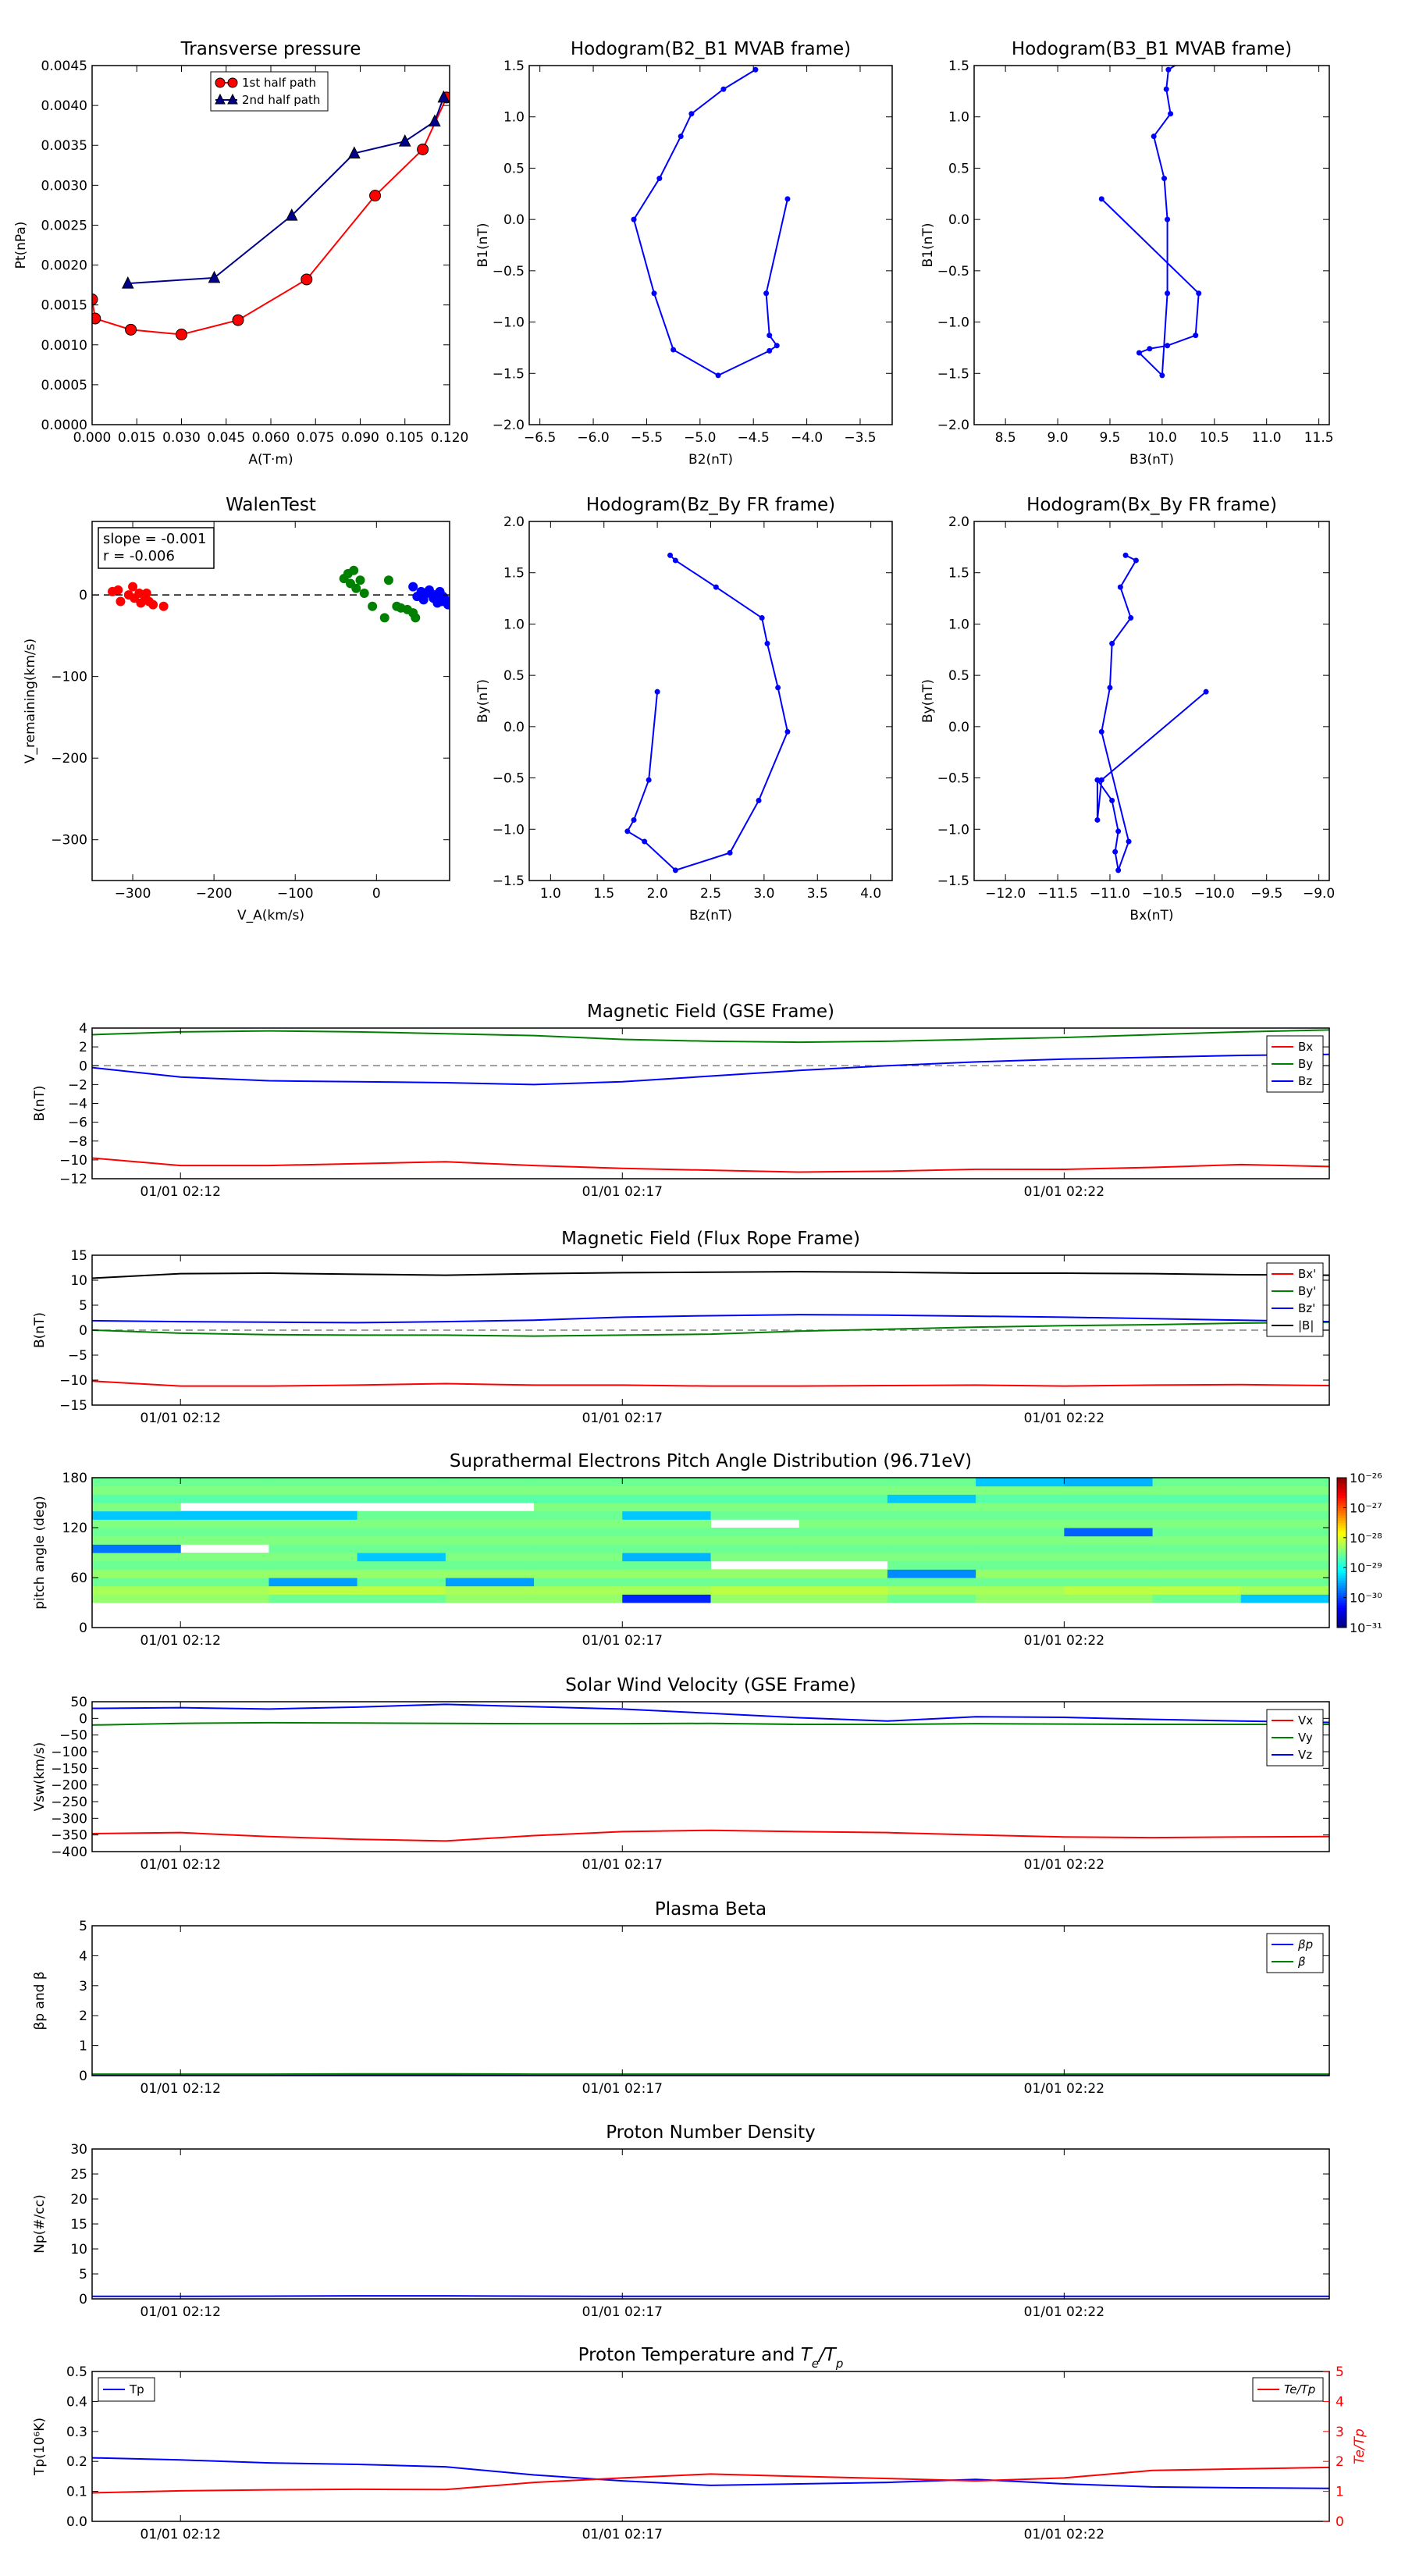  Describe the element at coordinates (514, 522) in the screenshot. I see `y-tick-label: 2.0` at that location.